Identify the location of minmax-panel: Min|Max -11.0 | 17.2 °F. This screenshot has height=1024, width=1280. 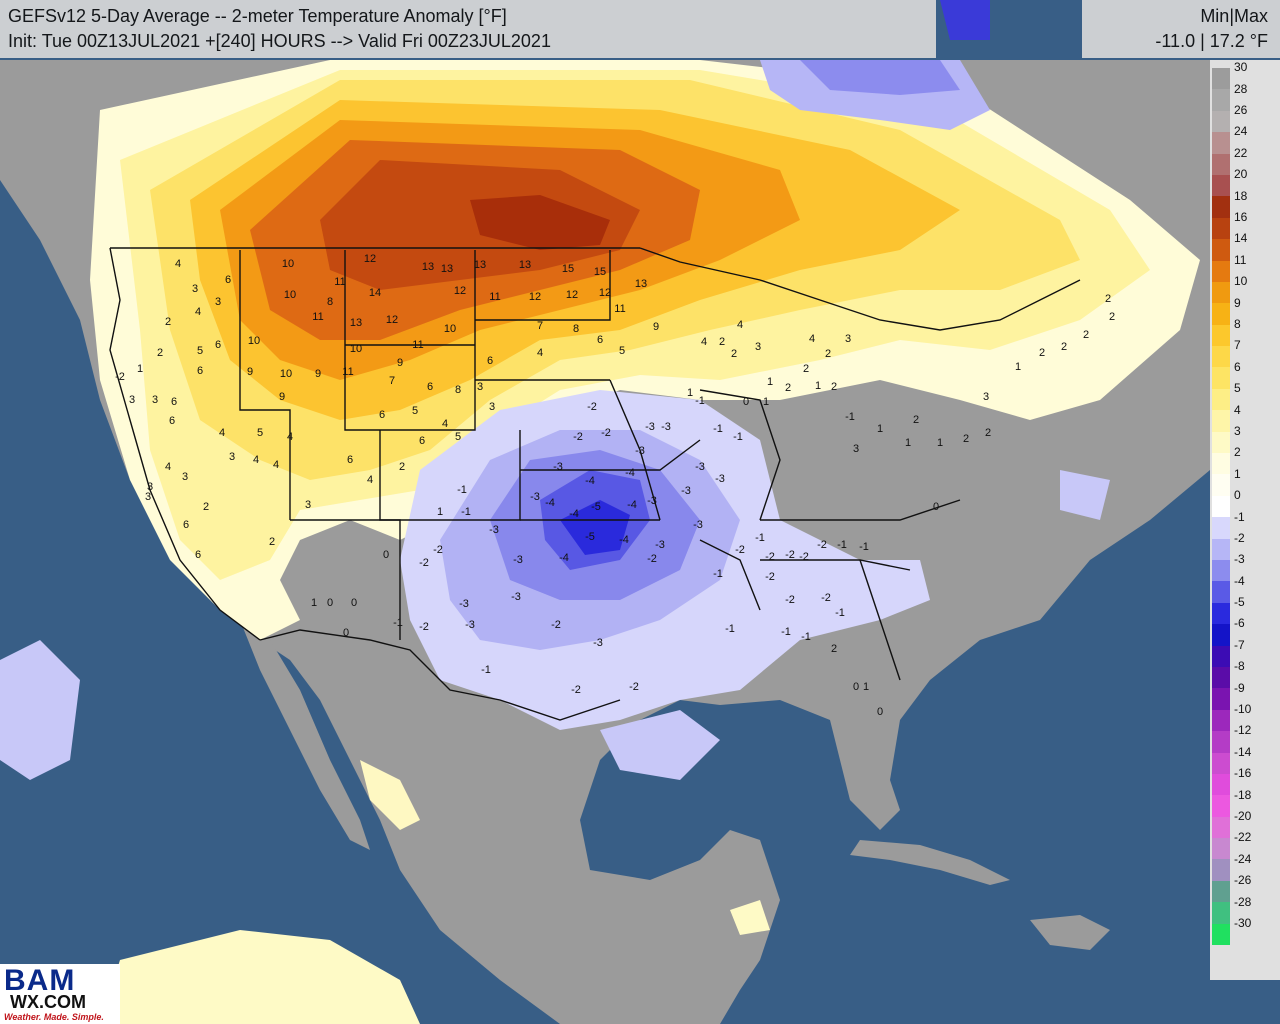
(1181, 29).